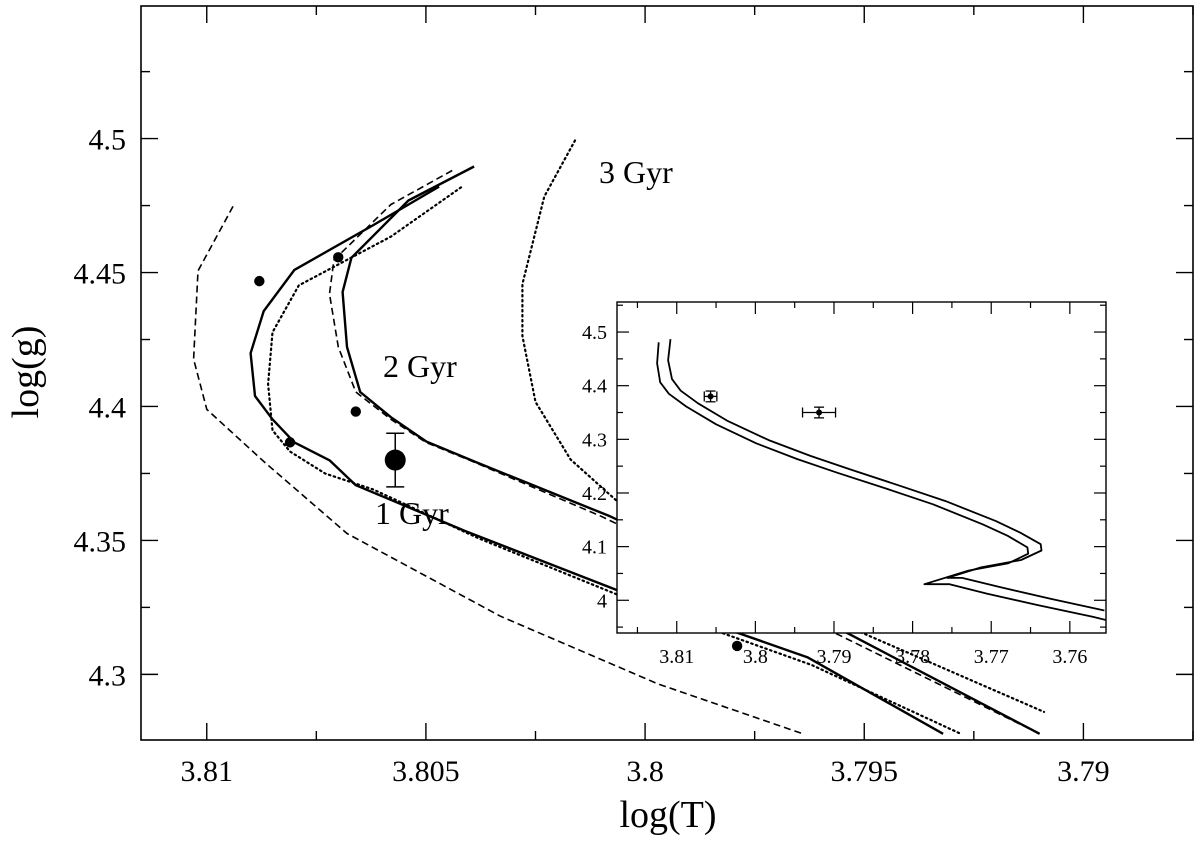 Image resolution: width=1200 pixels, height=842 pixels. What do you see at coordinates (645, 771) in the screenshot?
I see `main-x-tick-label: 3.8` at bounding box center [645, 771].